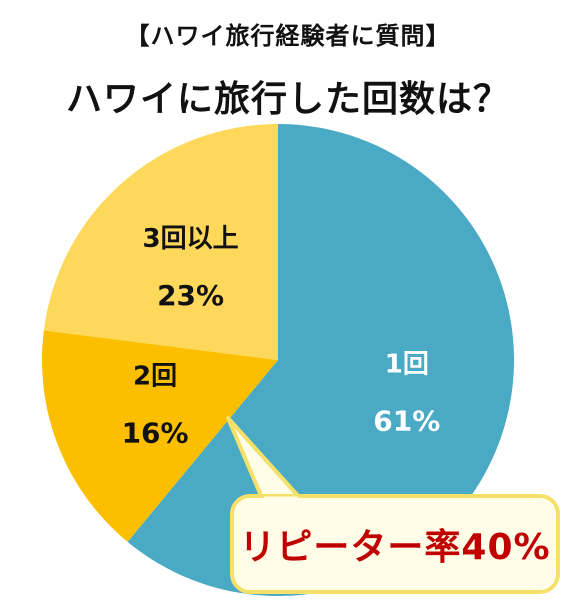 This screenshot has height=605, width=576. I want to click on slice-percent-1: 61%, so click(406, 420).